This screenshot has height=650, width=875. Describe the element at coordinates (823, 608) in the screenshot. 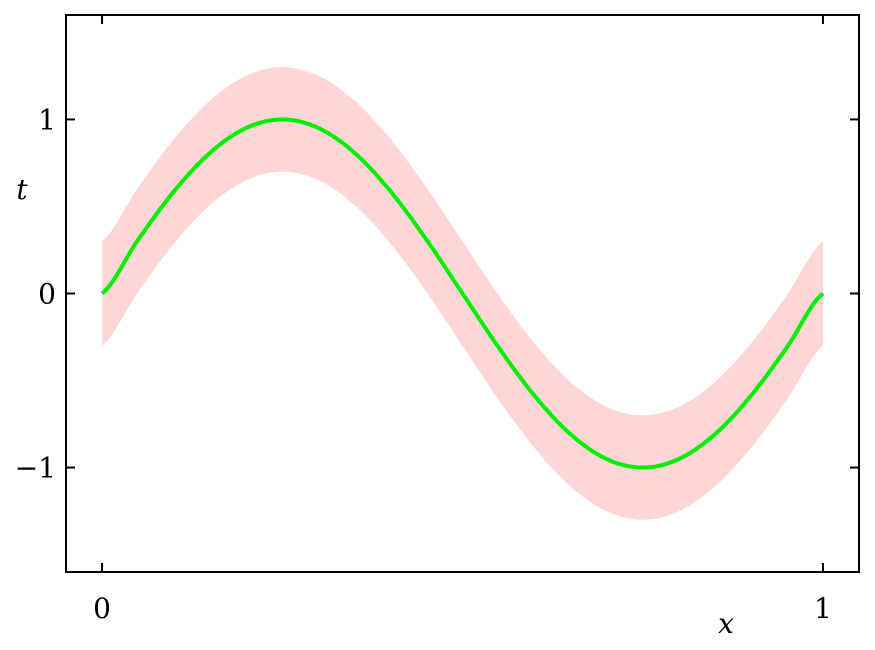

I see `x-tick-label: 1` at that location.